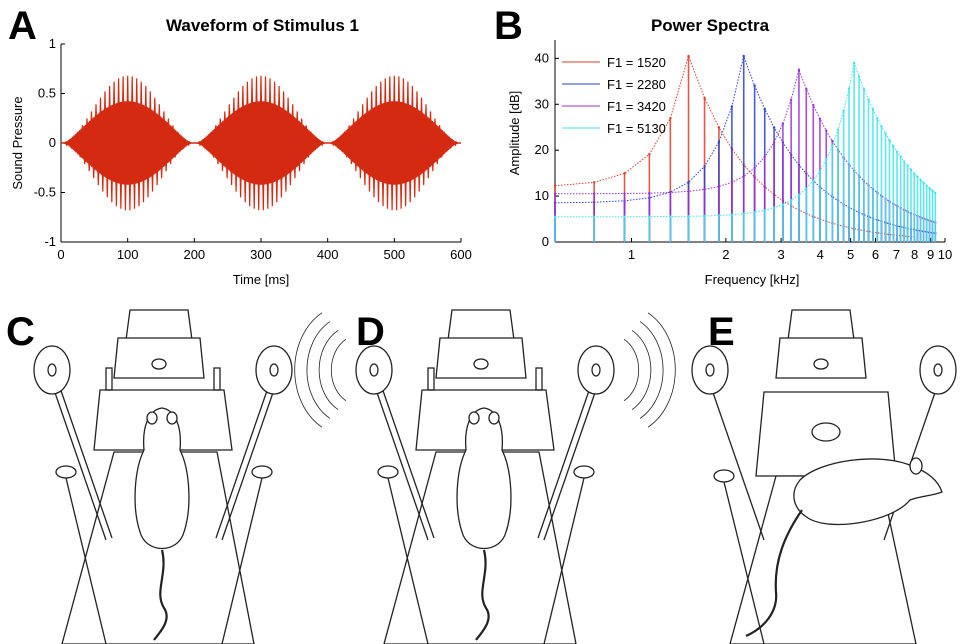 This screenshot has width=961, height=644. Describe the element at coordinates (743, 151) in the screenshot. I see `spectra-plot-area: 1 2 3 4 5 6 7 8 9 10 40 30 20 10 0` at that location.